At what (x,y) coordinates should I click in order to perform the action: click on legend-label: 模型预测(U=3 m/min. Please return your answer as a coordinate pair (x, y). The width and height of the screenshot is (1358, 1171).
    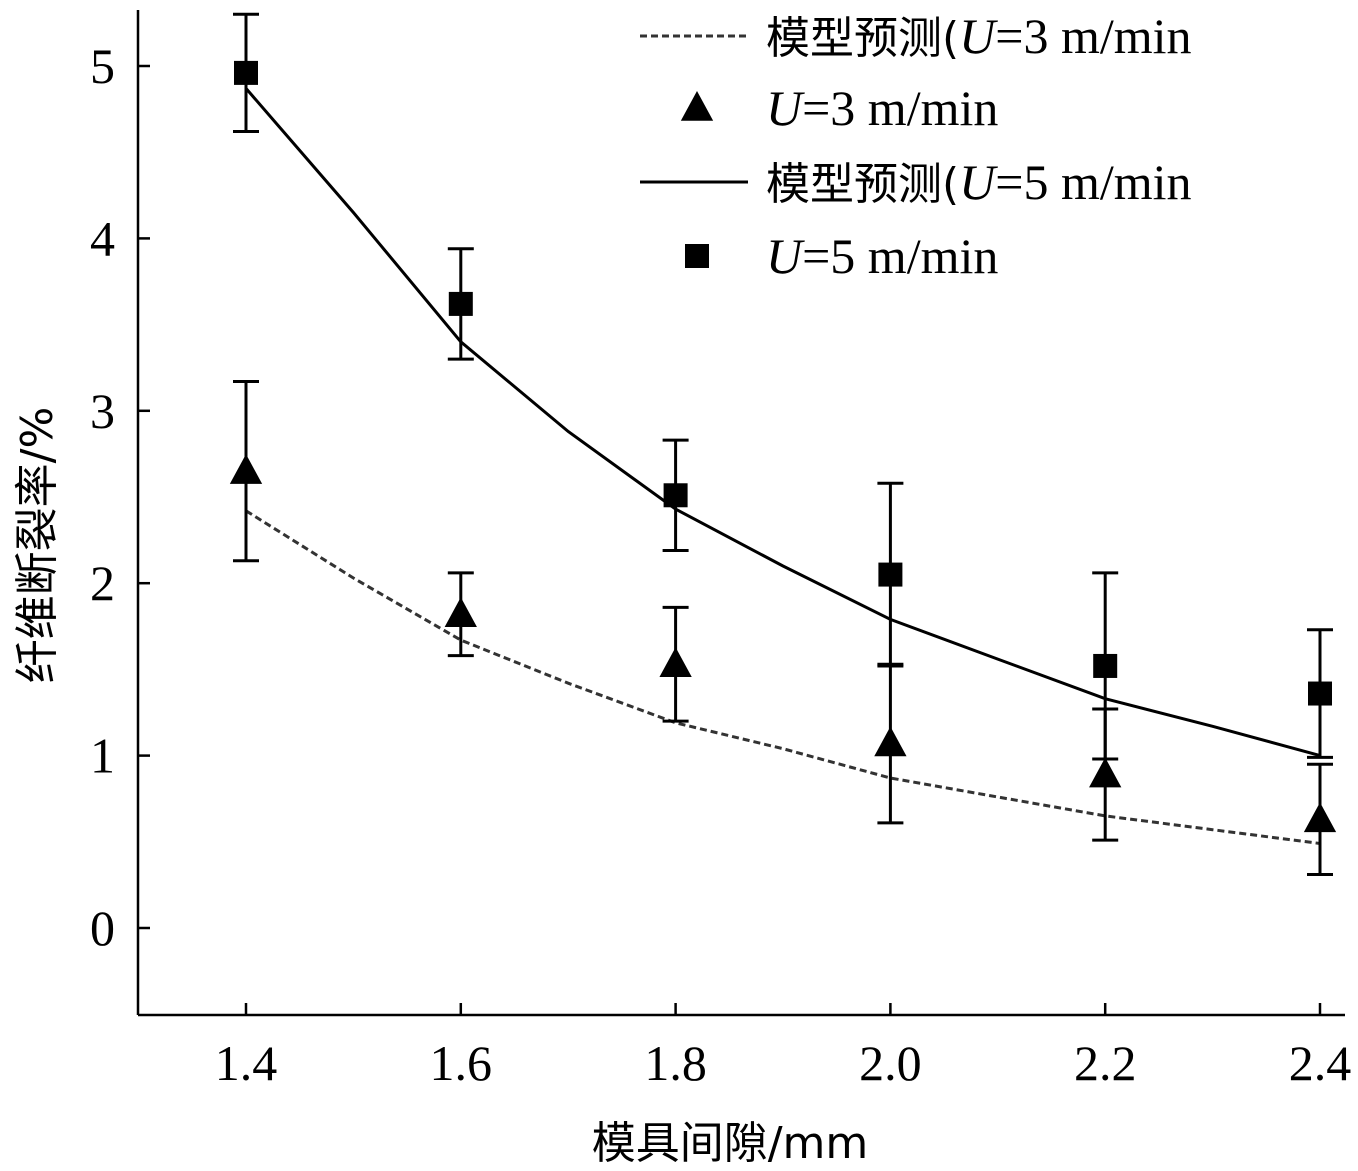
    Looking at the image, I should click on (979, 36).